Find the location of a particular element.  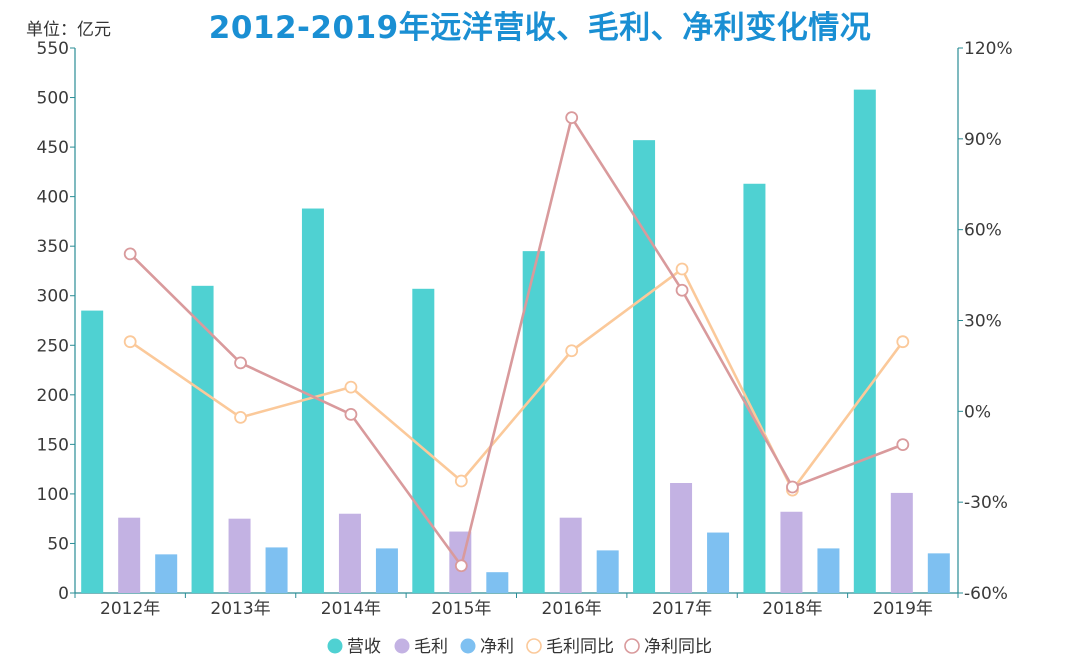

y-right-tick-label: -30% is located at coordinates (986, 503).